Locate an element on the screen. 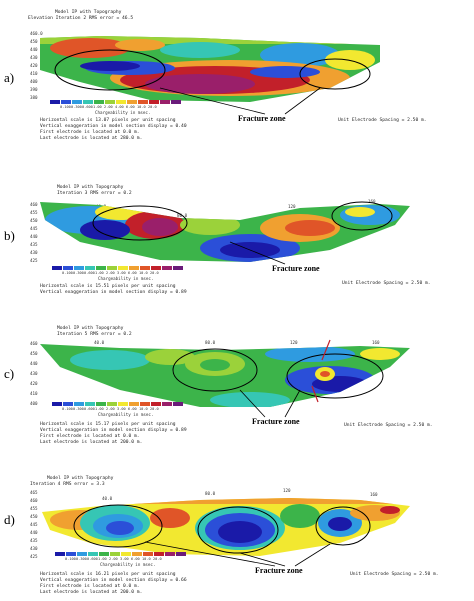  legend-value: 0.300 is located at coordinates (81, 559).